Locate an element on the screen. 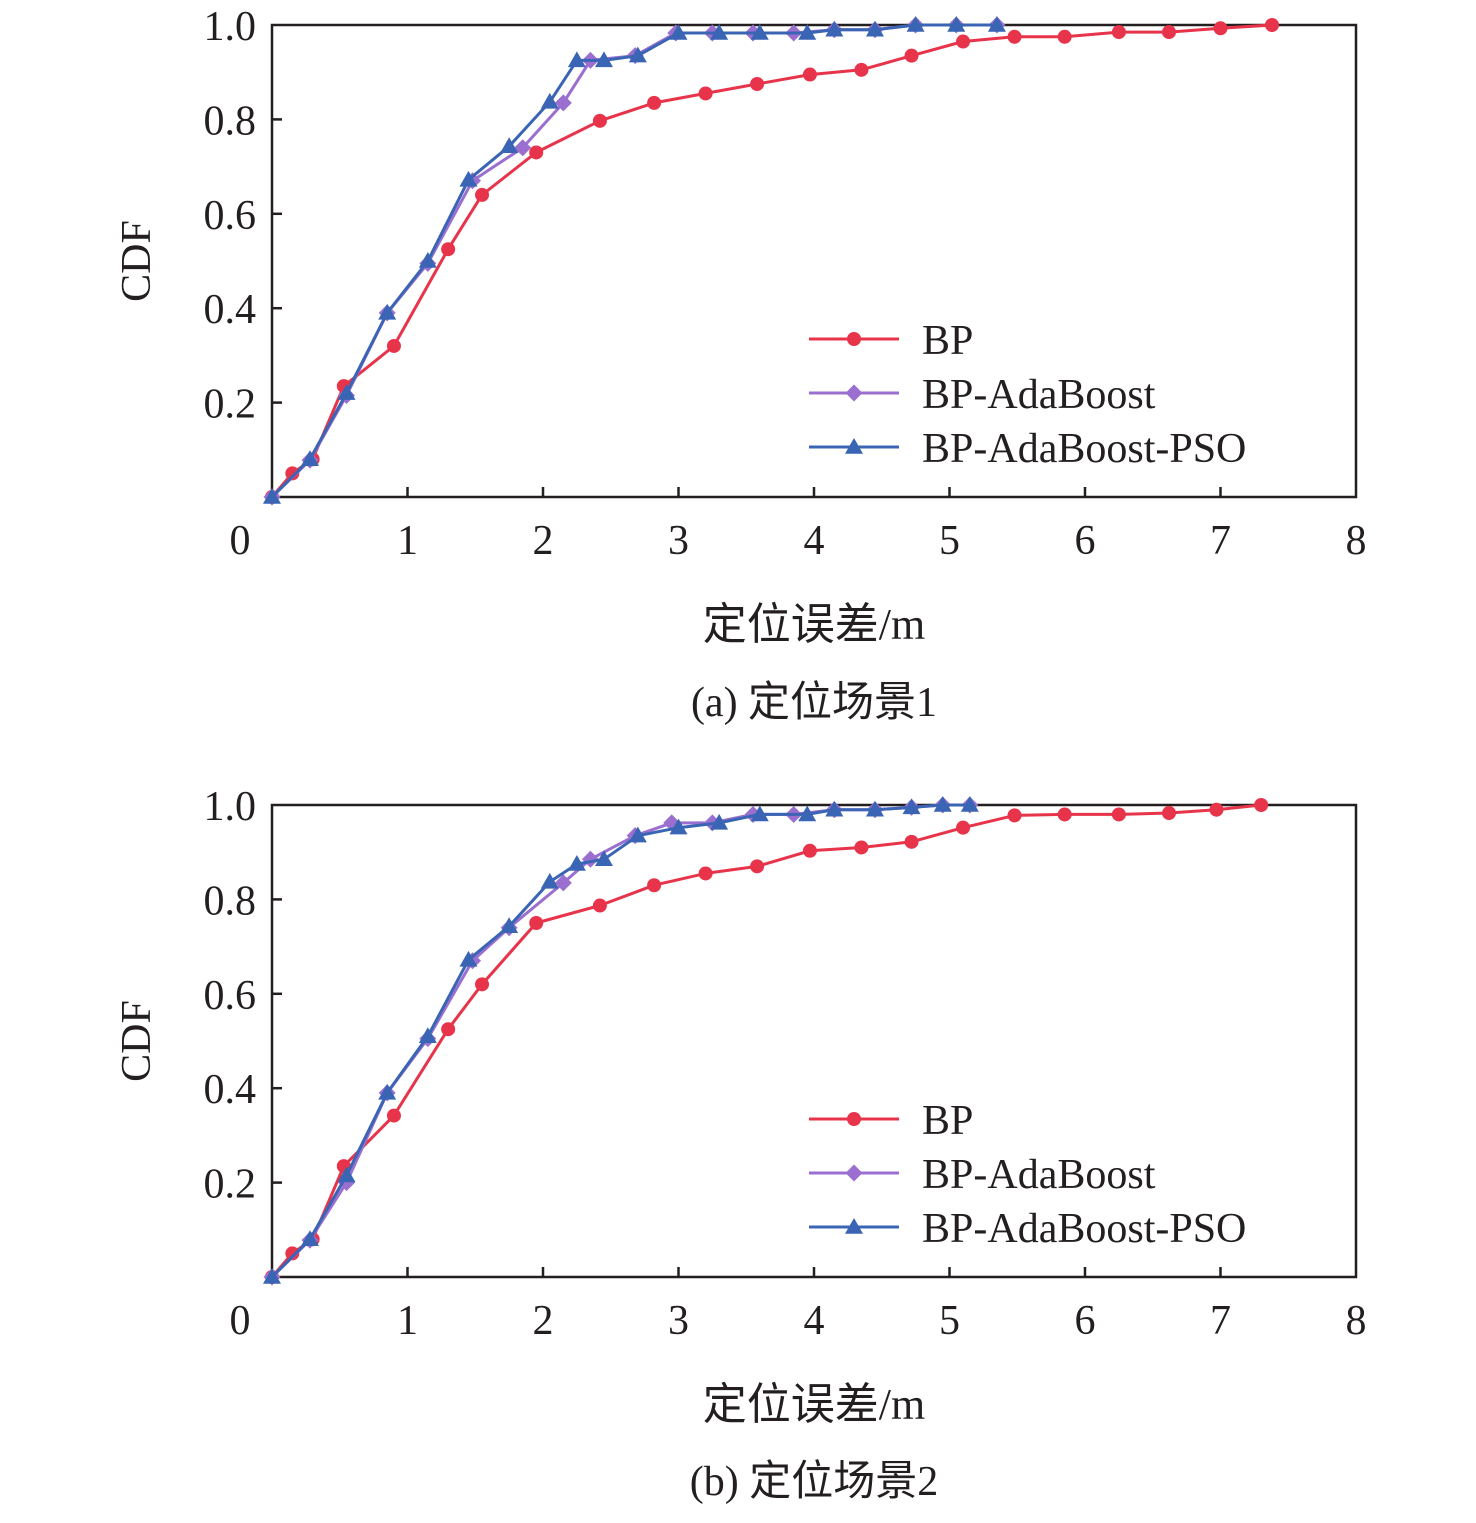 The image size is (1476, 1523). x-tick-label: 2 is located at coordinates (543, 1321).